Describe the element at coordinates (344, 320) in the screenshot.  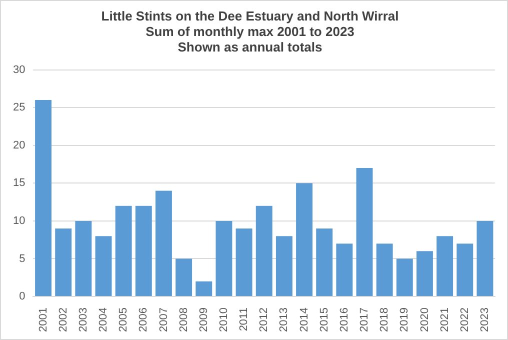
I see `x-tick-label: 2016` at that location.